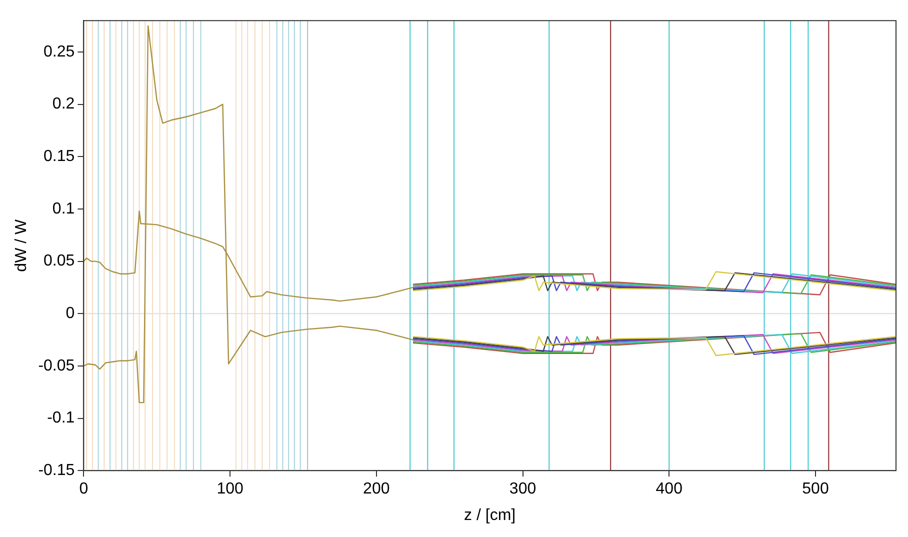  Describe the element at coordinates (21, 245) in the screenshot. I see `y-axis-title: dW / W` at that location.